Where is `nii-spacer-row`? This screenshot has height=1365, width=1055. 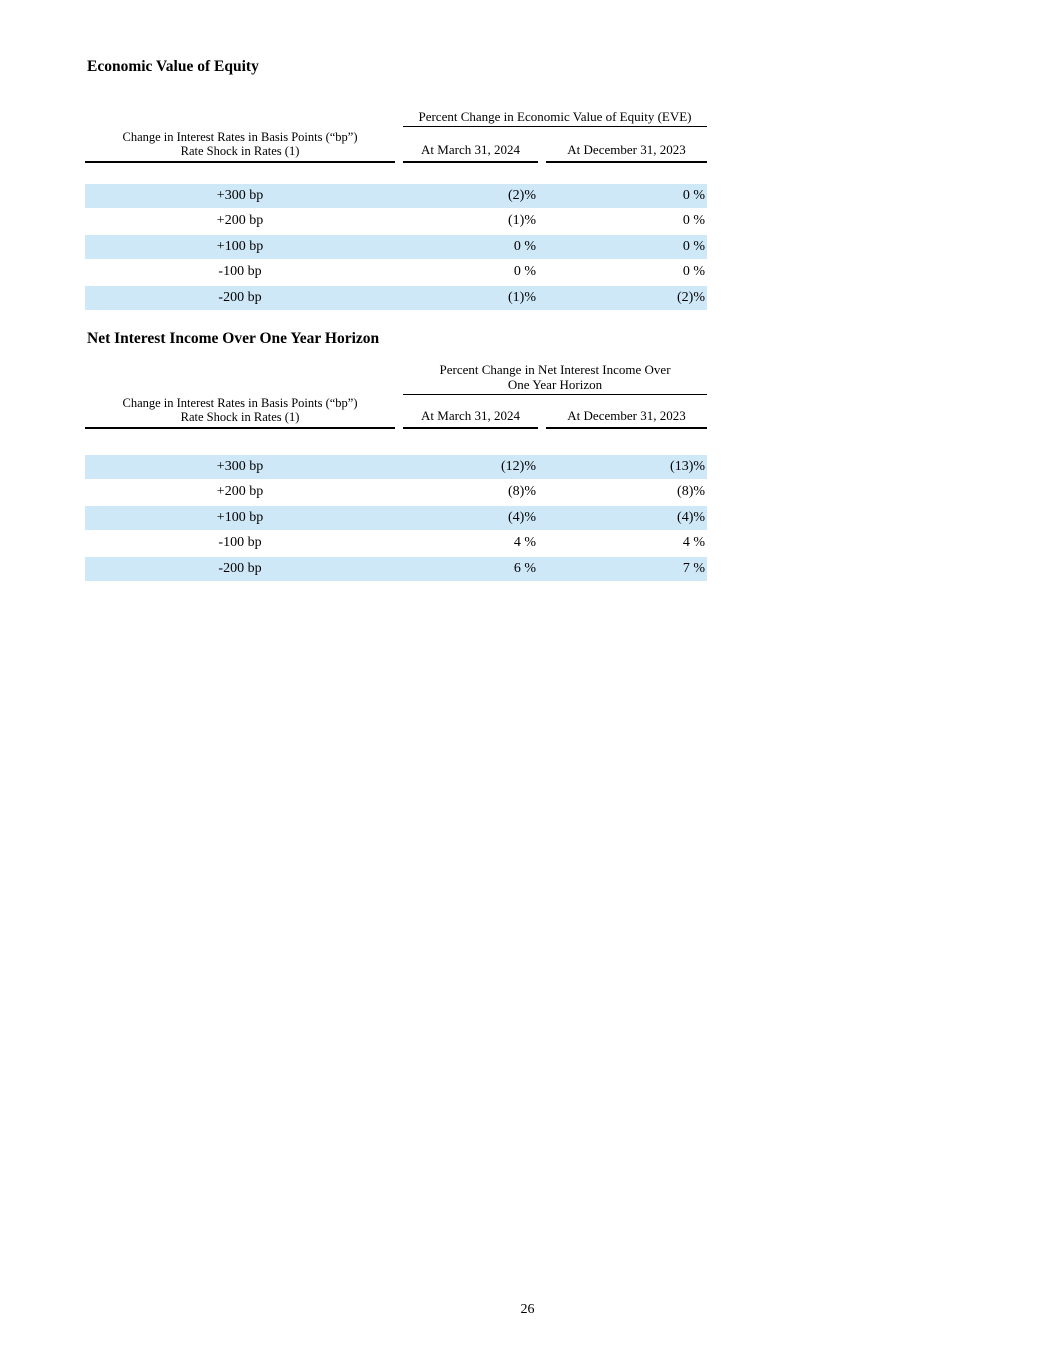
nii-spacer-row is located at coordinates (396, 441).